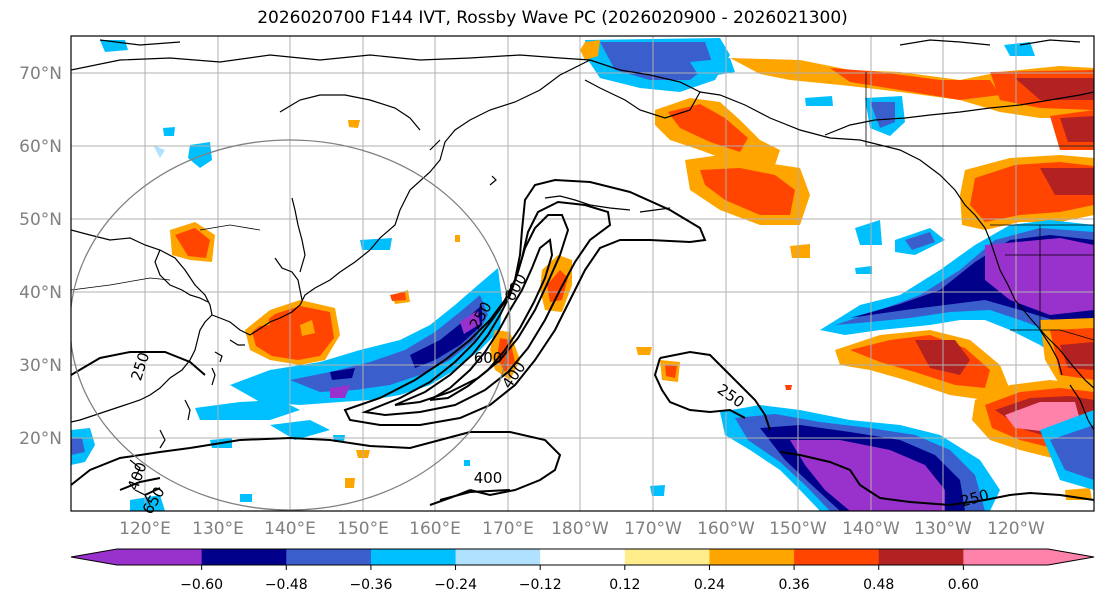  I want to click on lat-label: 50°N, so click(40, 220).